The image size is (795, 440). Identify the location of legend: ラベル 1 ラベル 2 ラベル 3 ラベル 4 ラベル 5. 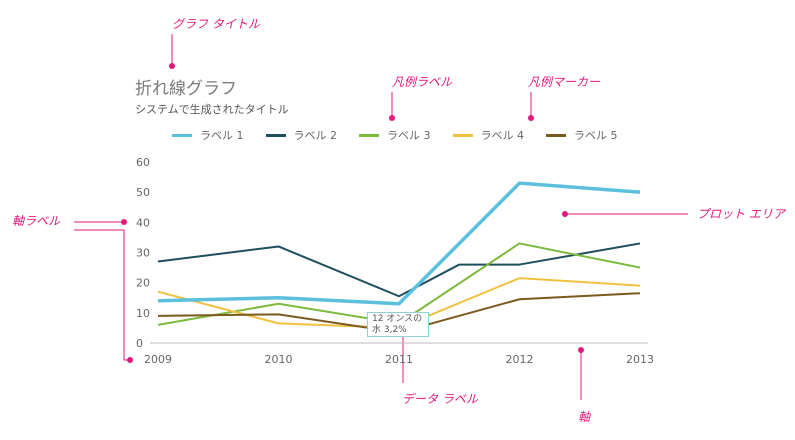
(406, 135).